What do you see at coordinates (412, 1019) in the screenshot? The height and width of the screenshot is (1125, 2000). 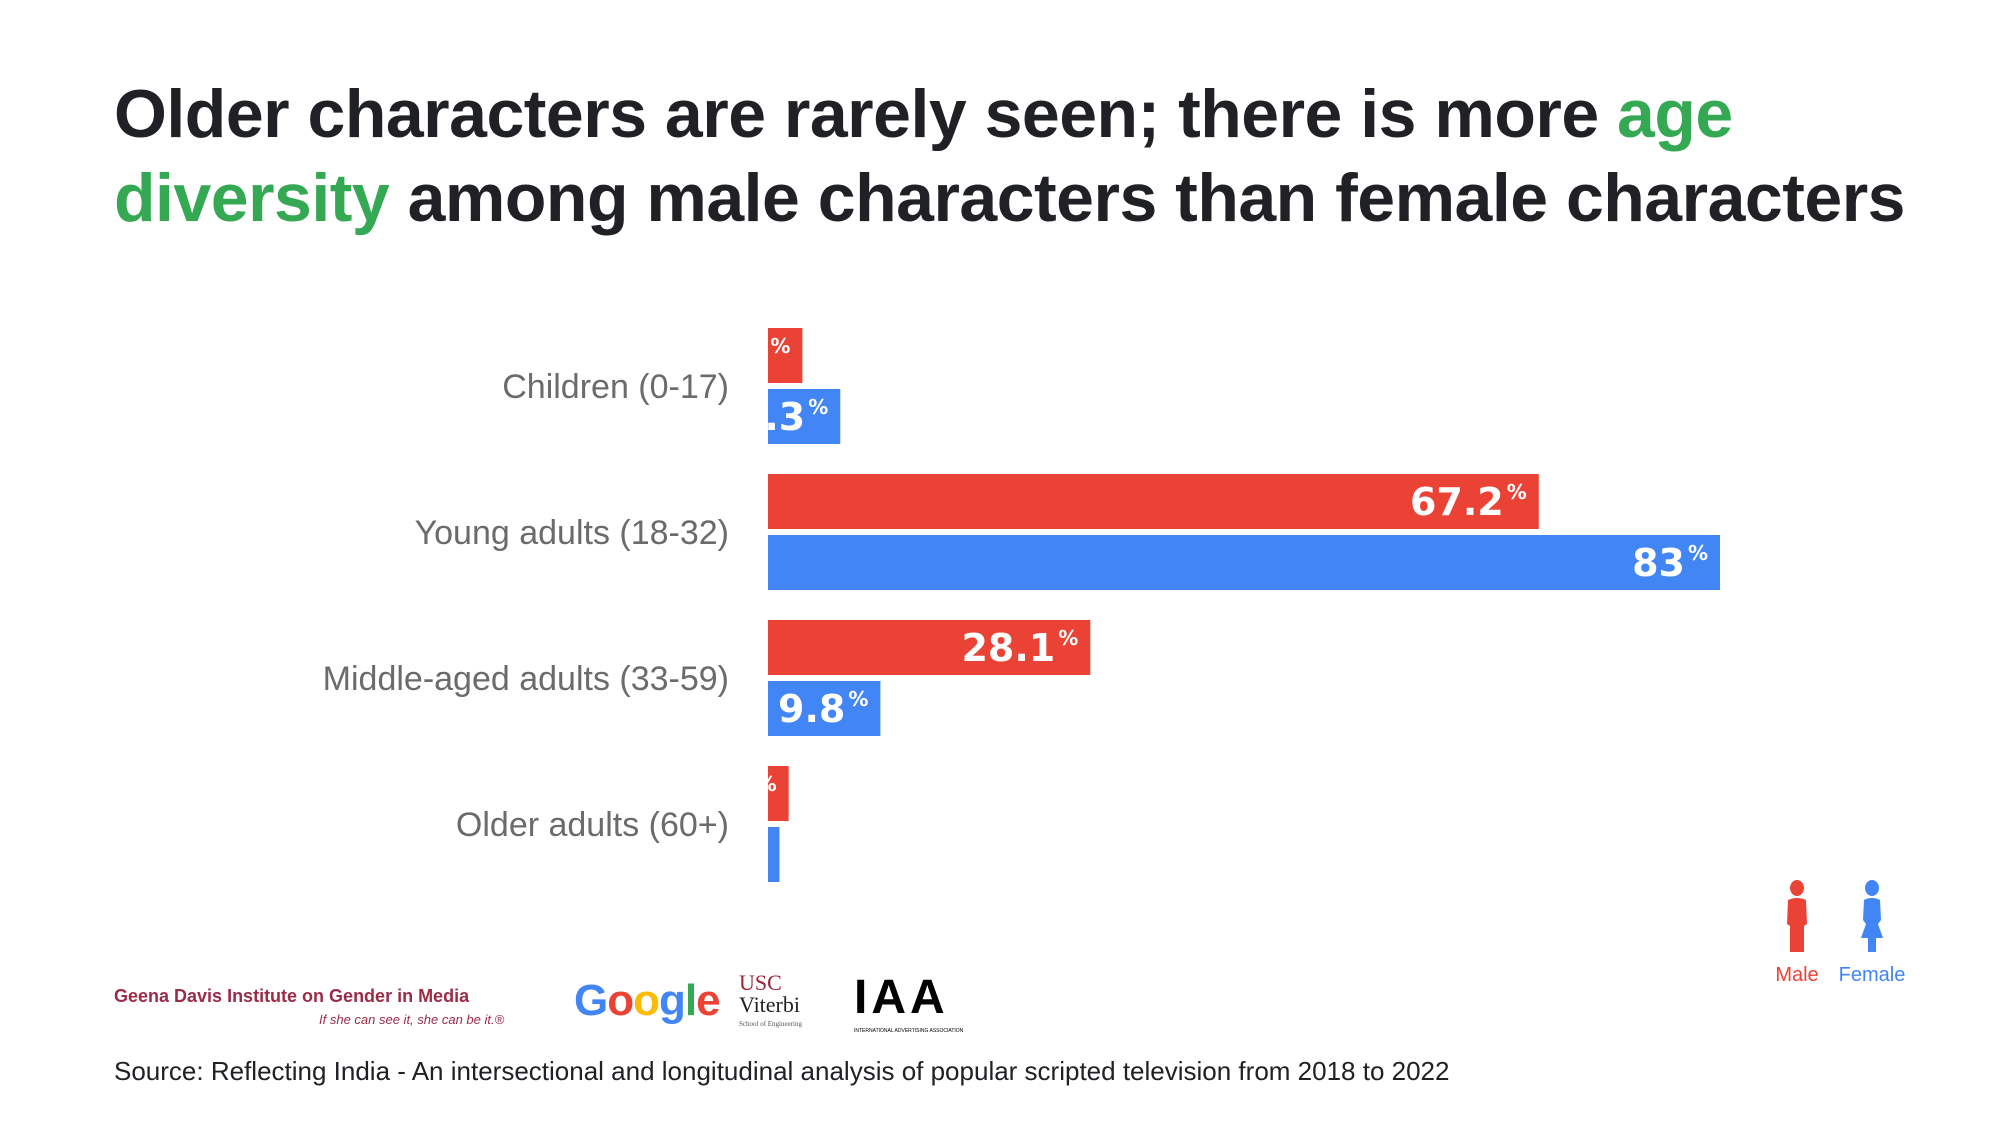 I see `geena-davis-tagline: If she can see it, she can be it.®` at bounding box center [412, 1019].